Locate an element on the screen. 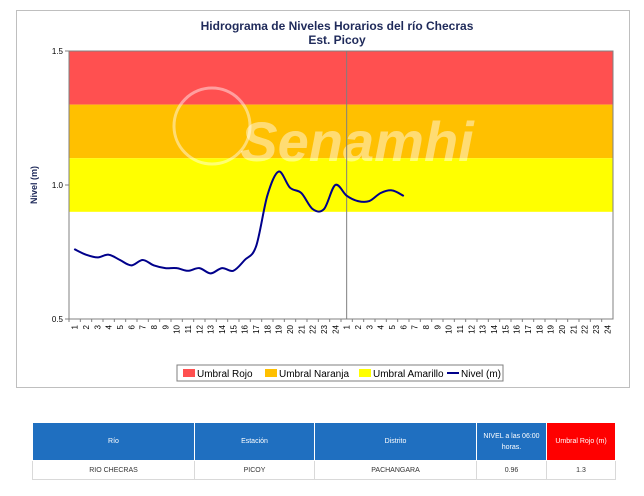  legend-label-1: Umbral Rojo is located at coordinates (225, 374).